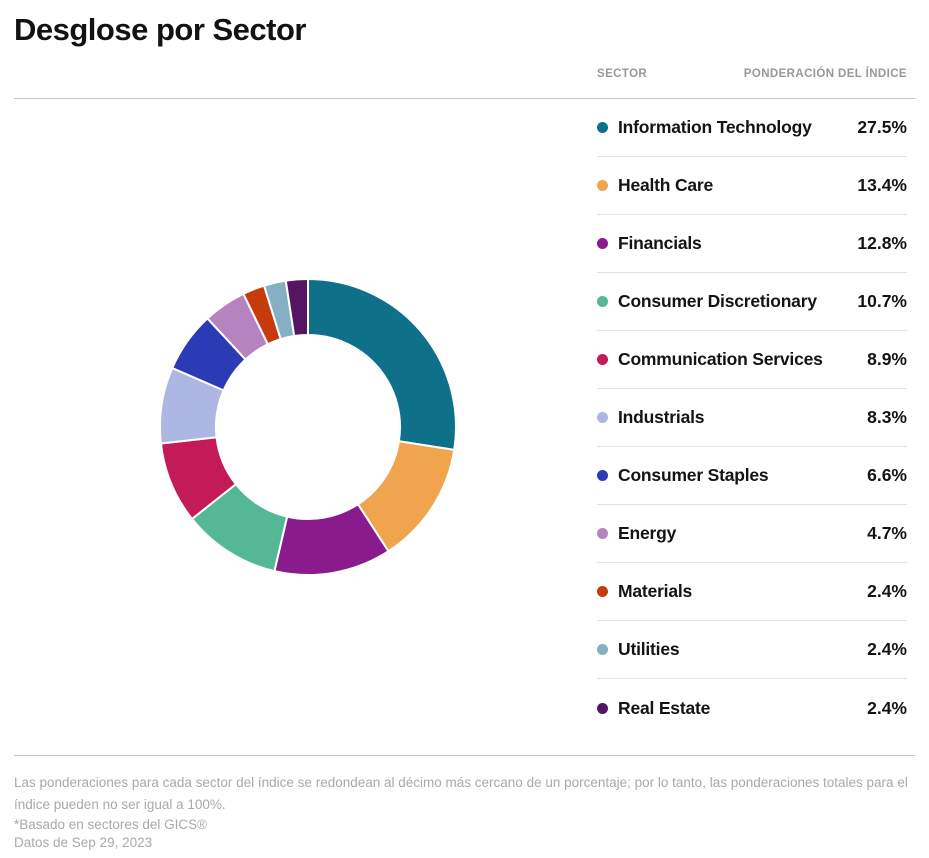  I want to click on sector-weight: 10.7%, so click(882, 301).